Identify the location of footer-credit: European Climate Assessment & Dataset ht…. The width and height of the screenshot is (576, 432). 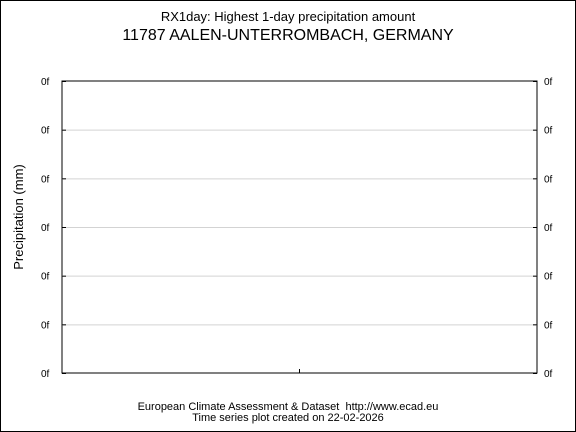
(288, 407).